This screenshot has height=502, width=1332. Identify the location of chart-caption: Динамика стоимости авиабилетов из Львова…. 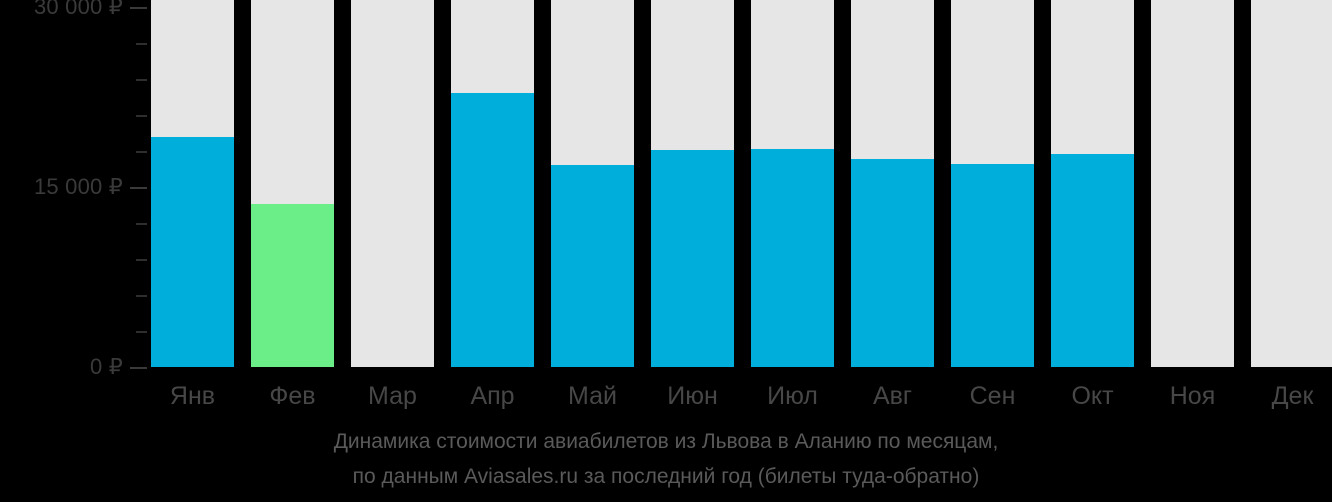
(666, 459).